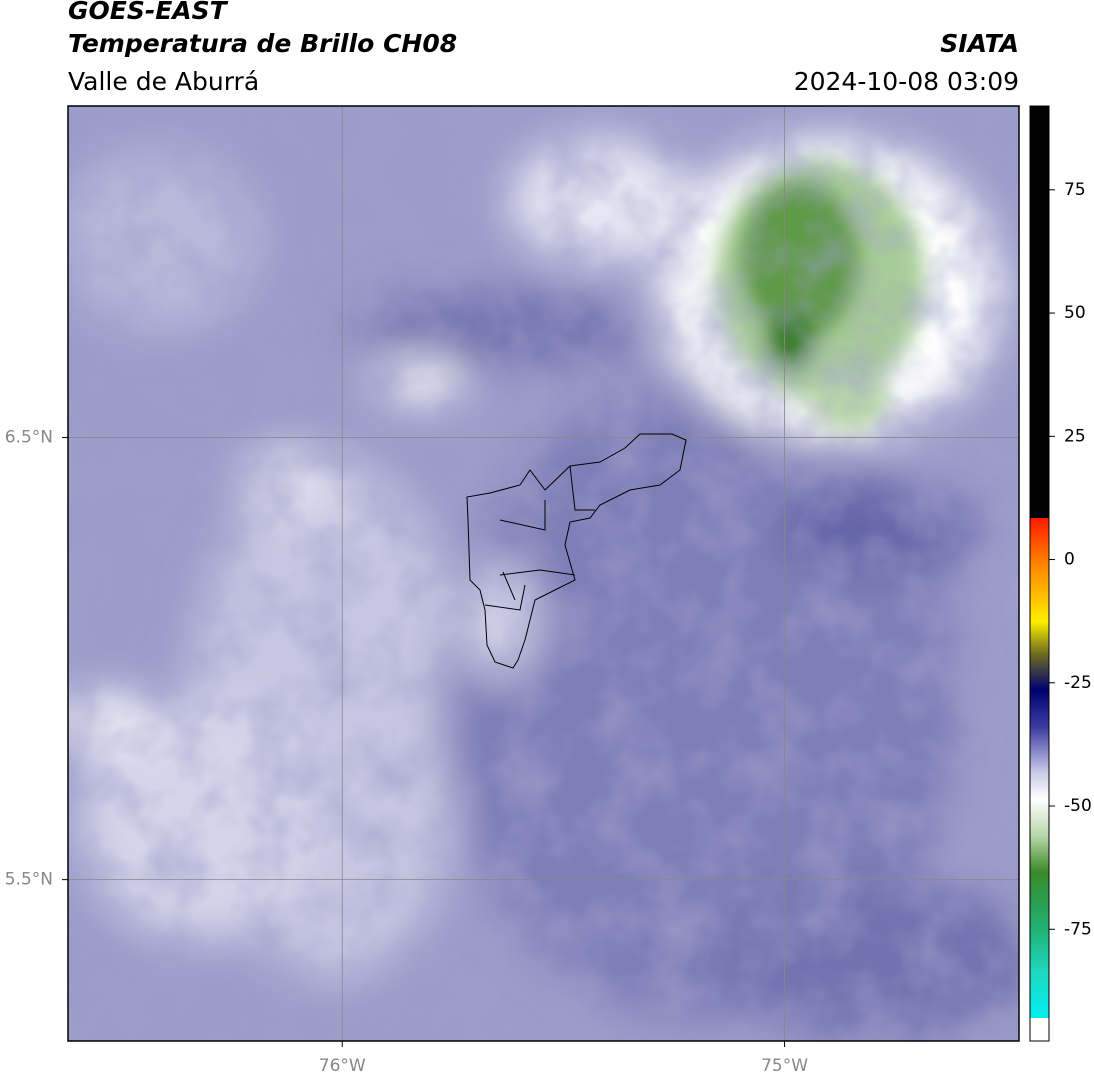 The width and height of the screenshot is (1094, 1082). I want to click on colorbar-tick-label: 50, so click(1075, 313).